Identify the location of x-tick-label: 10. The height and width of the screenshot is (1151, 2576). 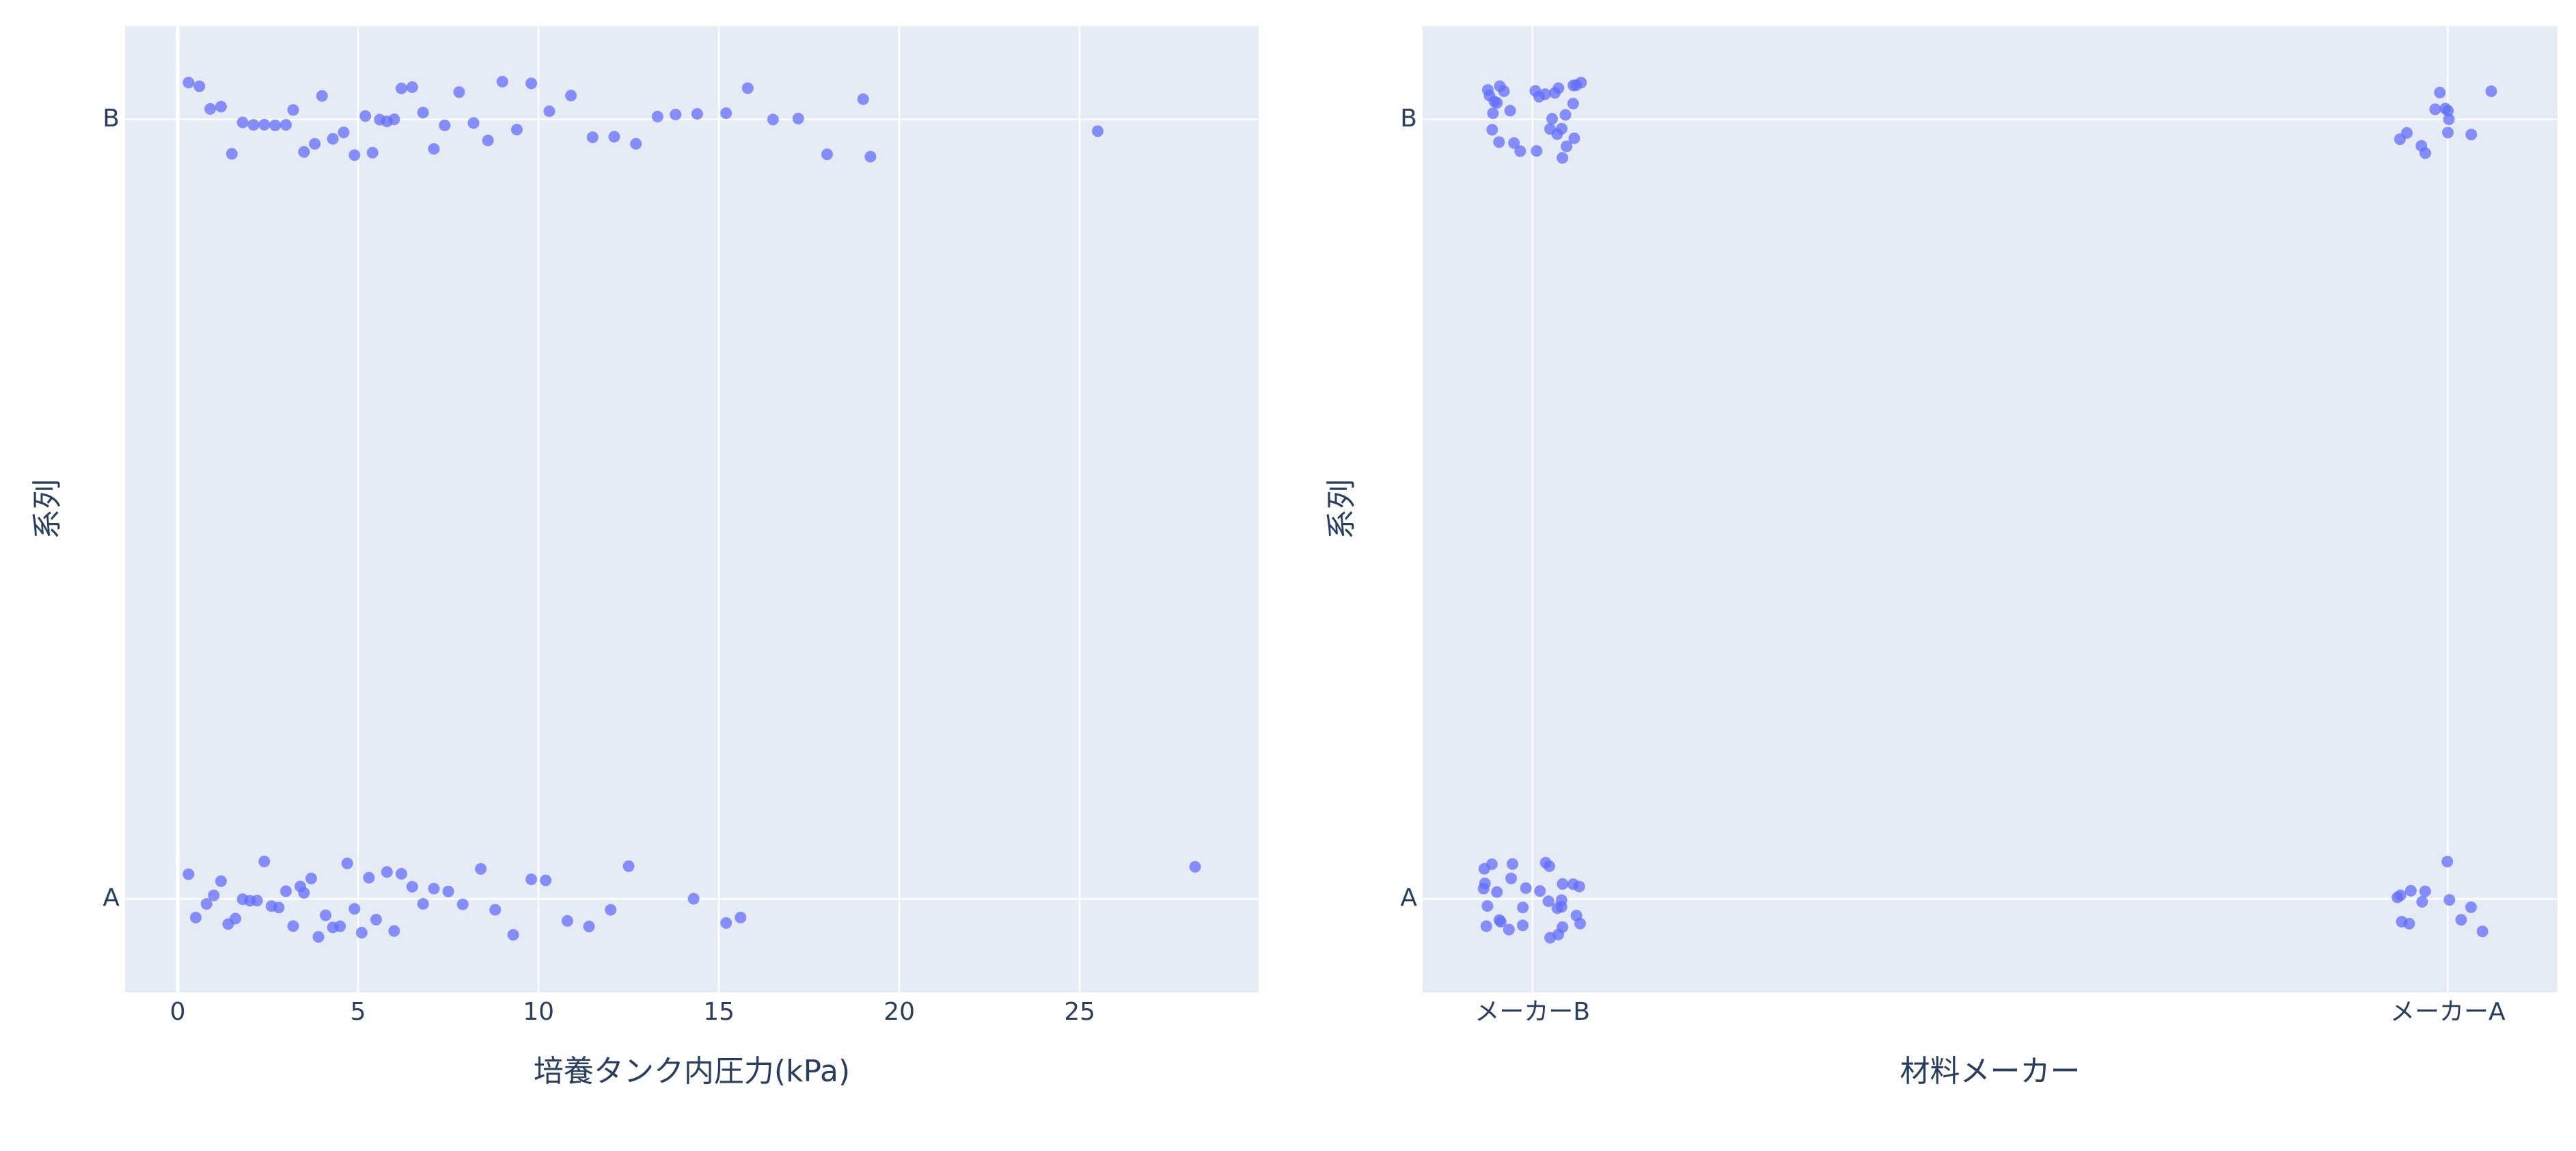
(538, 1012).